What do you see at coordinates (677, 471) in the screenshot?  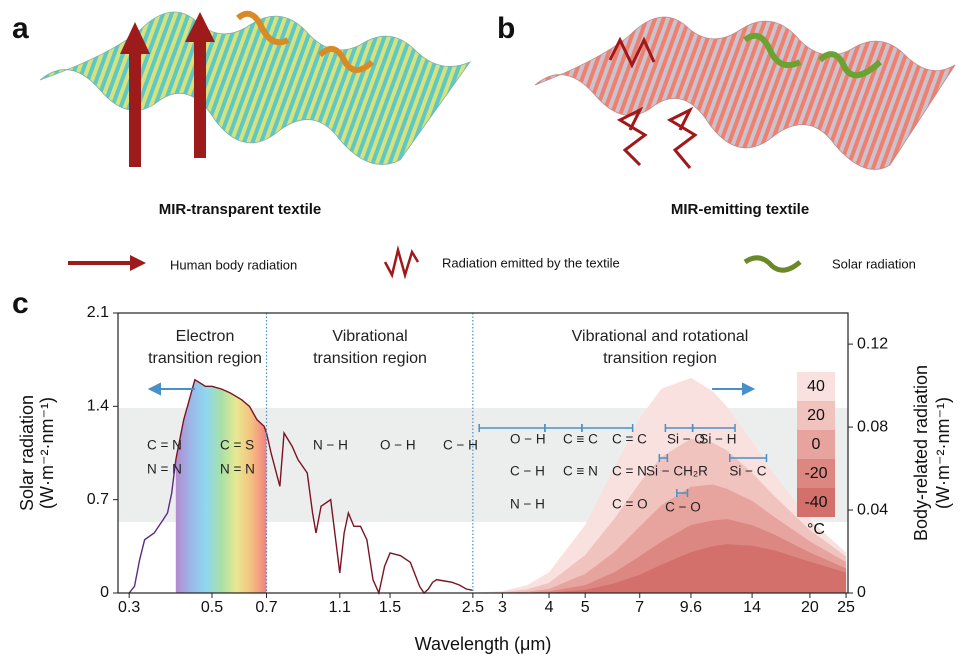 I see `bond-label: Si − CH₂R` at bounding box center [677, 471].